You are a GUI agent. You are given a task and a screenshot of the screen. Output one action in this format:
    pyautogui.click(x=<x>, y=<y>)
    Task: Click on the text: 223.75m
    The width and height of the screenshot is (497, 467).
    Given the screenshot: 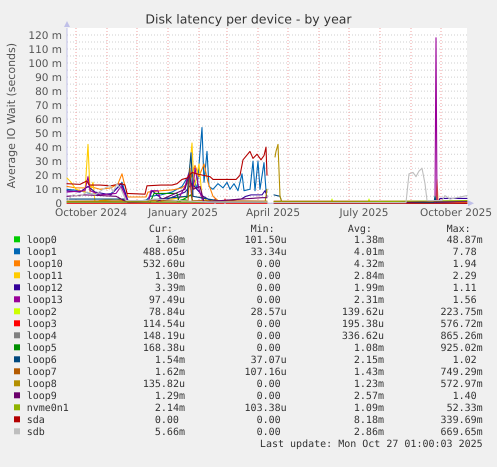 What is the action you would take?
    pyautogui.click(x=461, y=312)
    